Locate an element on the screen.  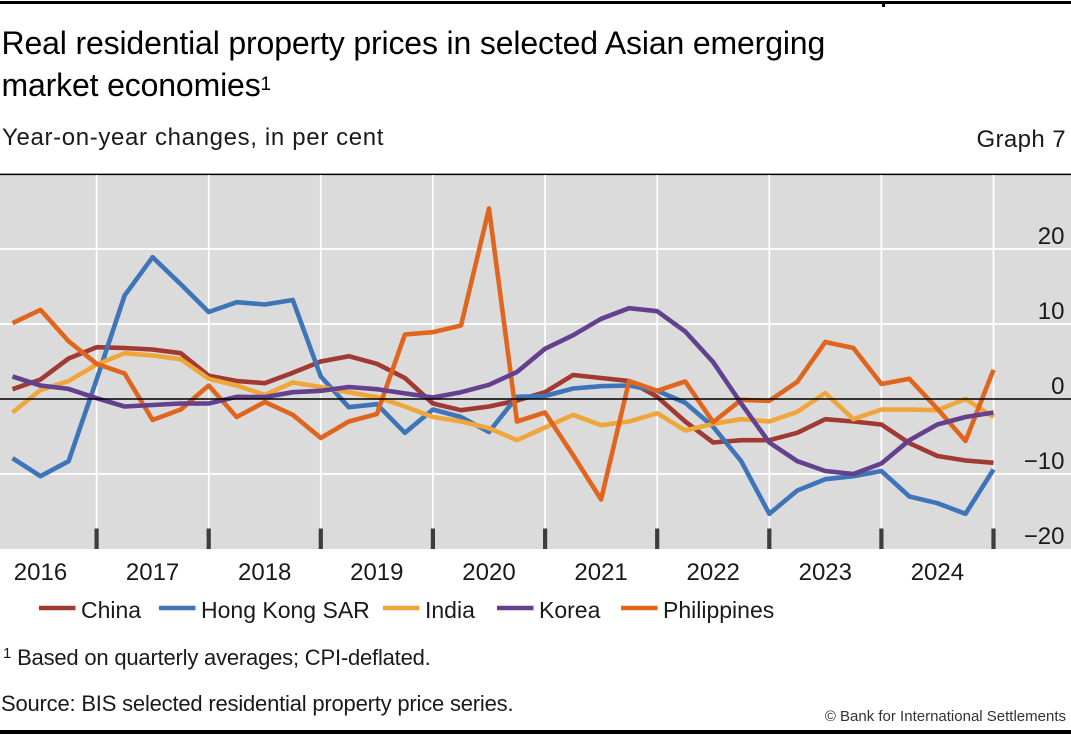
svg-text: 20 is located at coordinates (1051, 236).